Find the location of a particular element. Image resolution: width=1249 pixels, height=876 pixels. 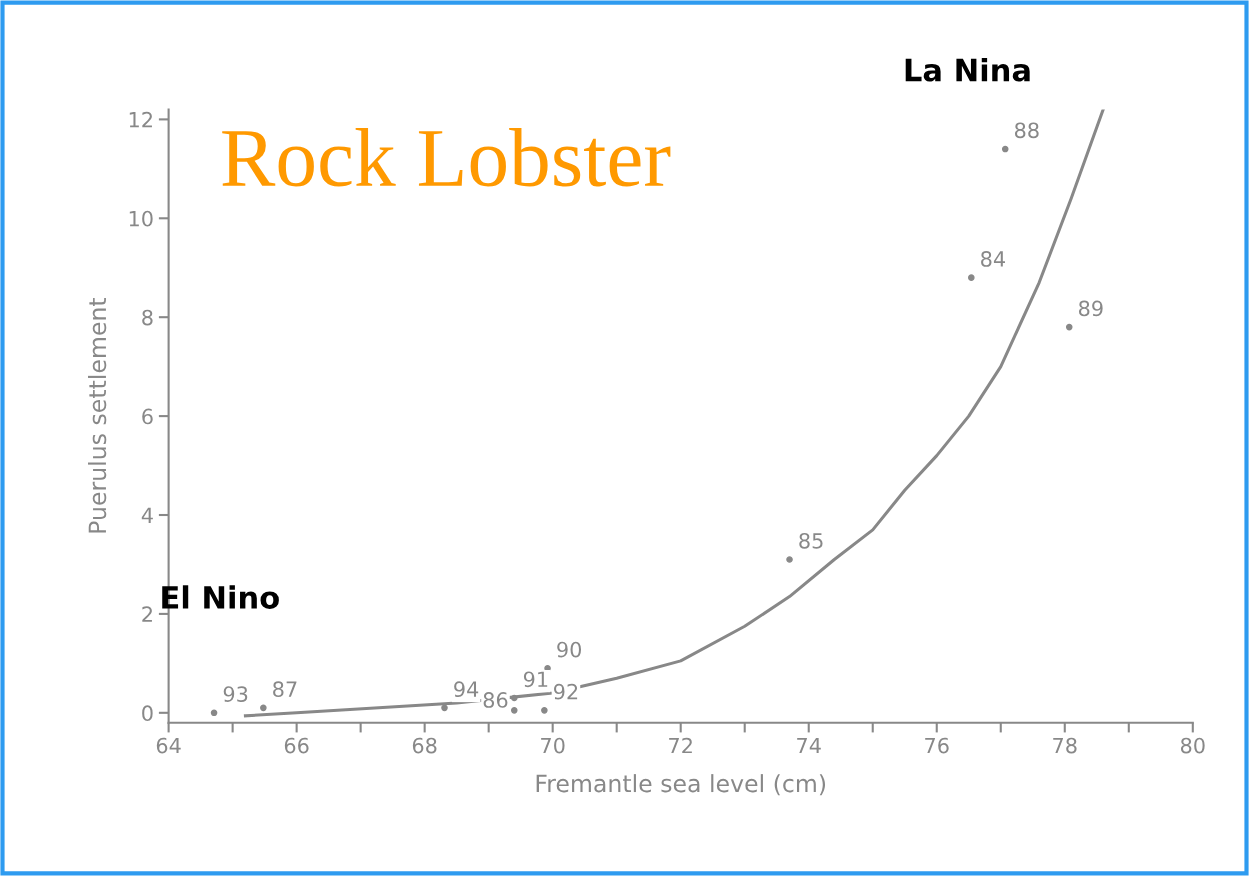

x-tick-label: 72 is located at coordinates (680, 745).